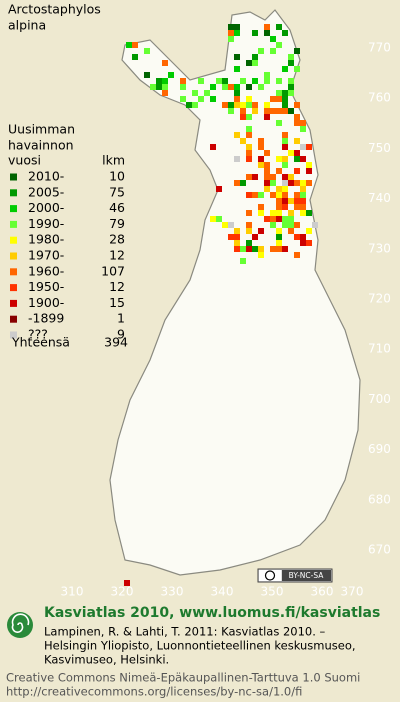 This screenshot has height=702, width=400. What do you see at coordinates (46, 270) in the screenshot?
I see `legend-label: 1960-` at bounding box center [46, 270].